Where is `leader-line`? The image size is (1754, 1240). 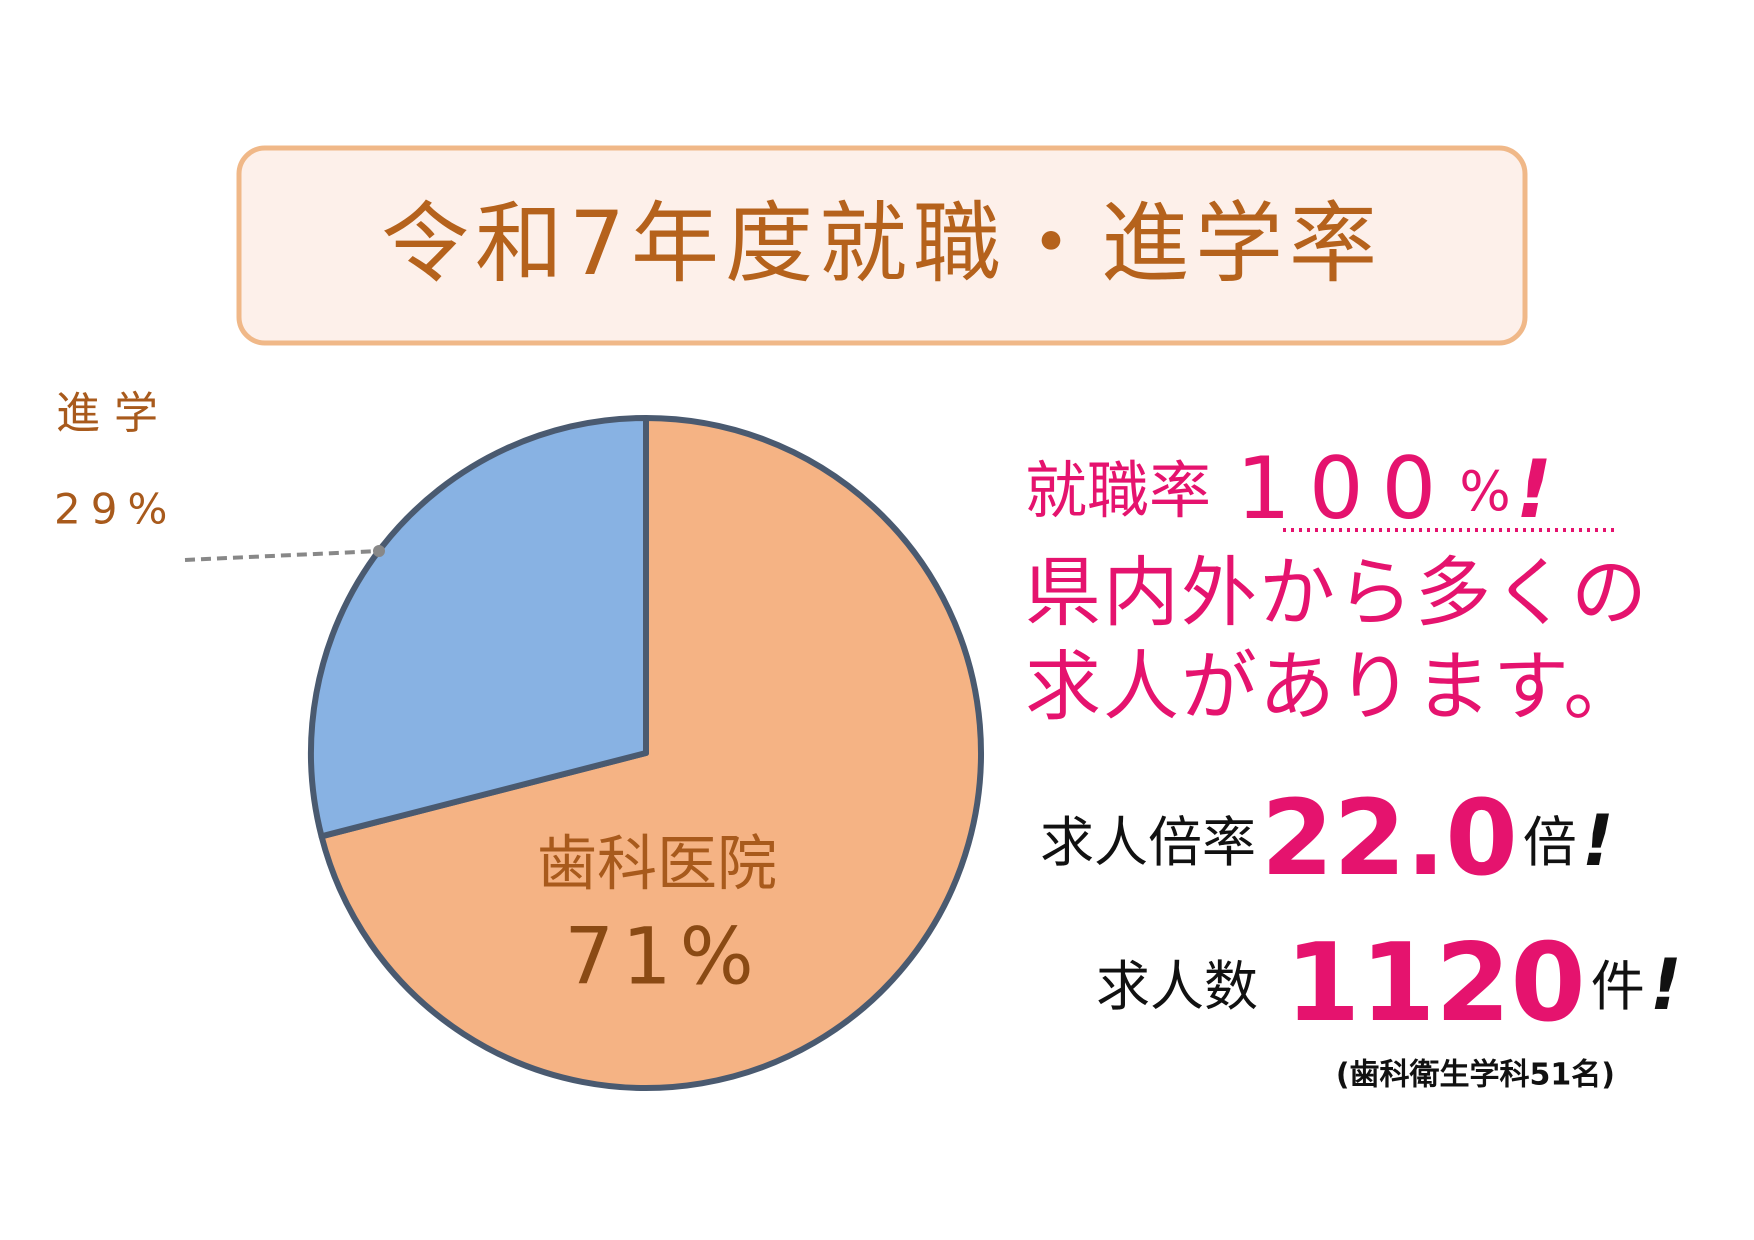 leader-line is located at coordinates (282, 555).